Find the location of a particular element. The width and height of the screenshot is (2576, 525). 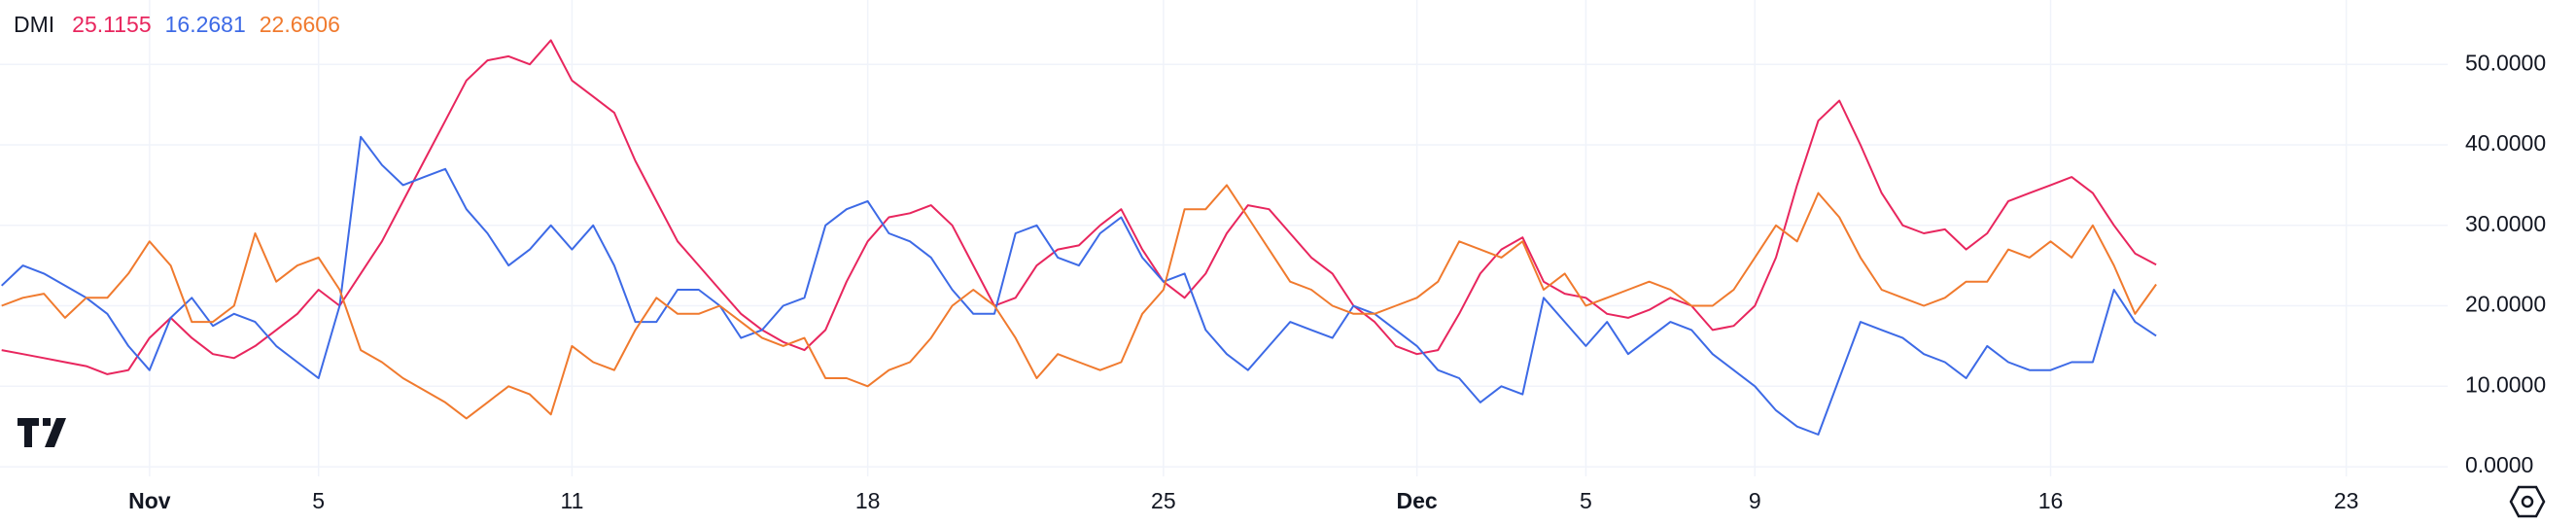

legend-value: 22.6606 is located at coordinates (300, 24).